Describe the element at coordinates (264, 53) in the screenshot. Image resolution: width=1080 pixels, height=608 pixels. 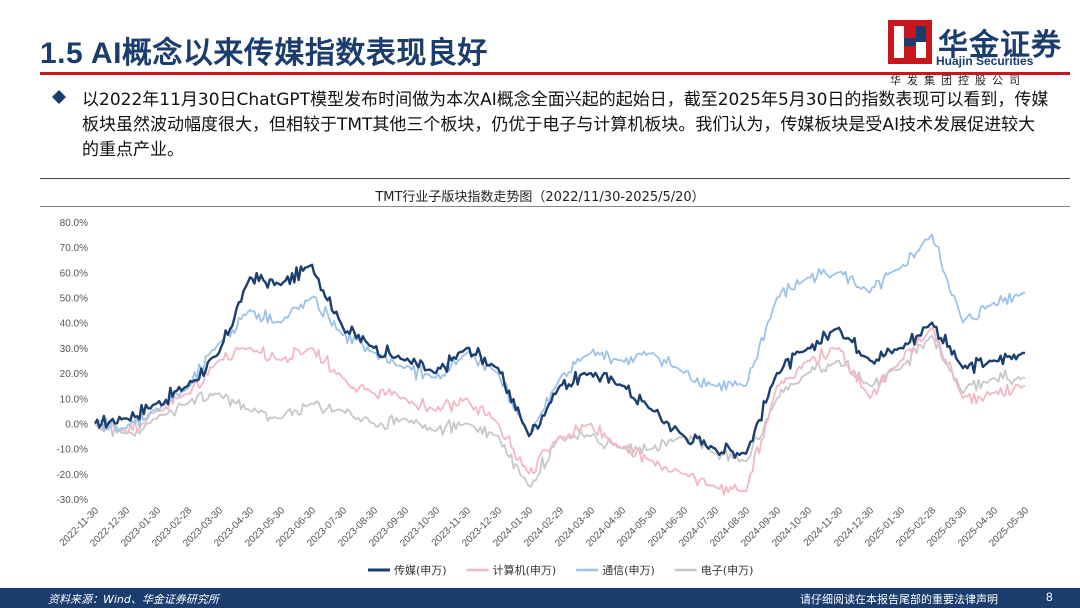
I see `page-title: 1.5 AI概念以来传媒指数表现良好` at that location.